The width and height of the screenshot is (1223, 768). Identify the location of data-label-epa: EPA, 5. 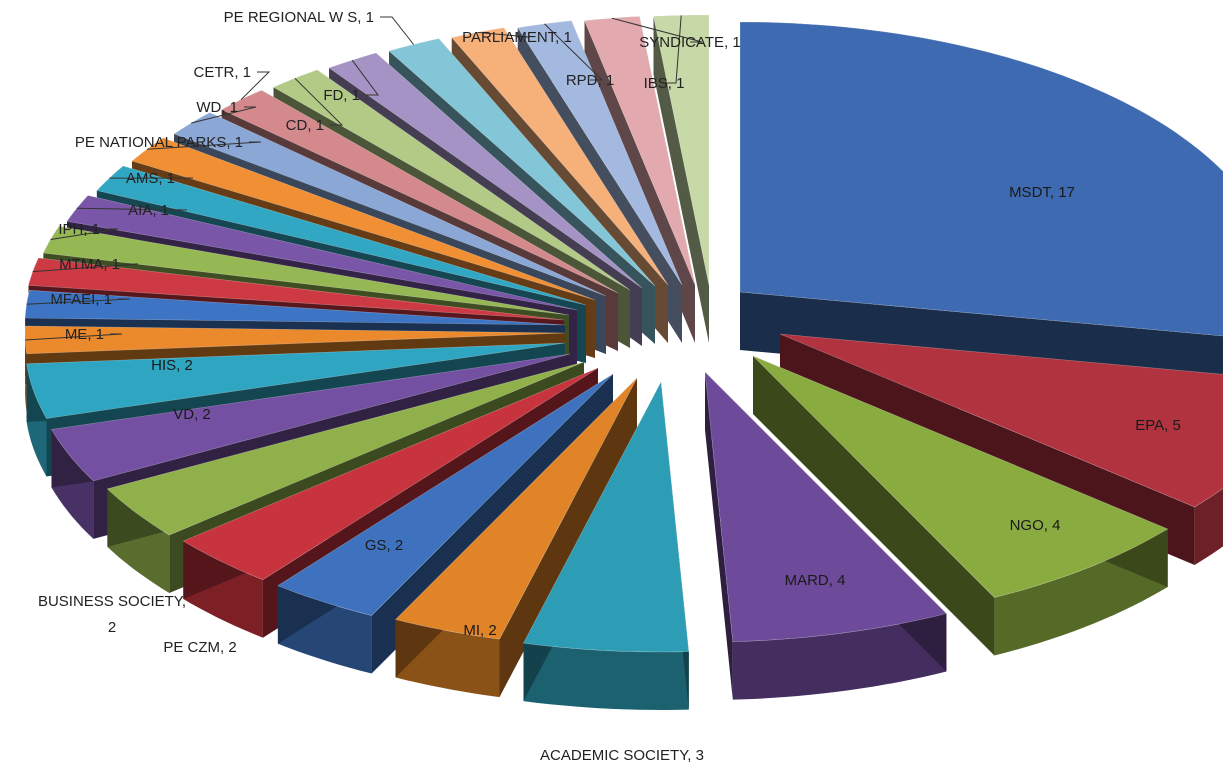
(1158, 425).